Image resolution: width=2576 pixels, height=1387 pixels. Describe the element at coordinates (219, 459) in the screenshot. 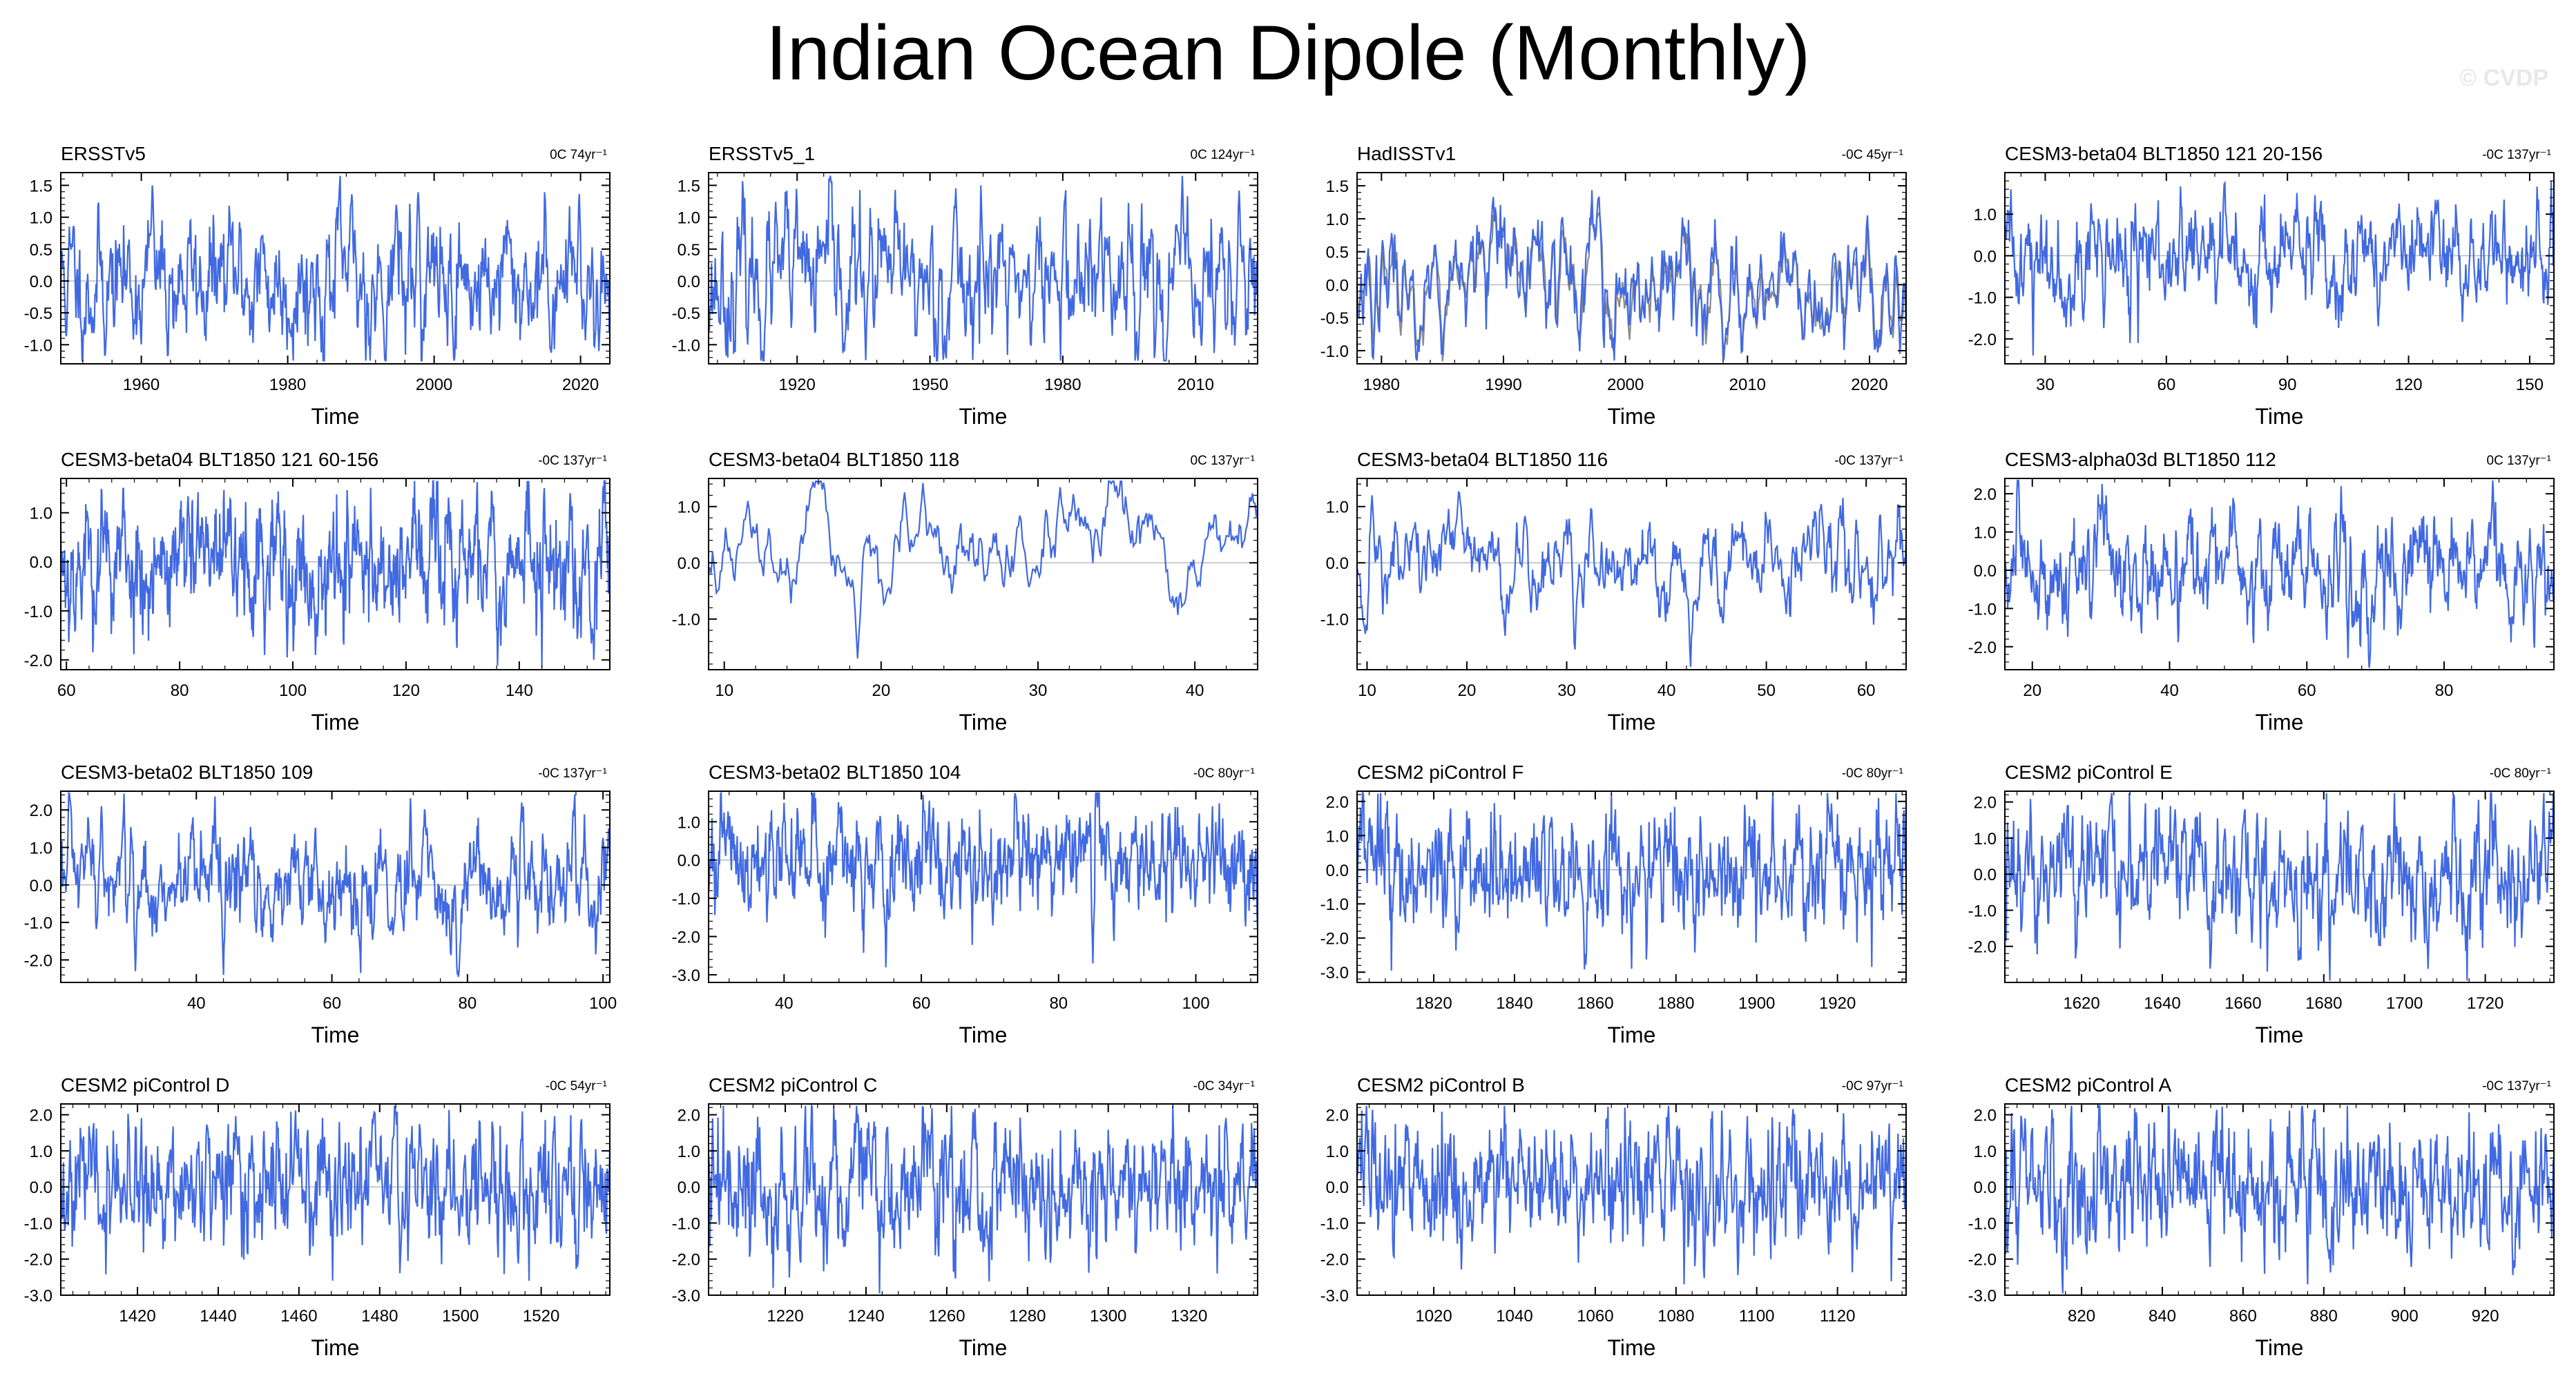

I see `panel-title: CESM3-beta04 BLT1850 121 60-156` at that location.